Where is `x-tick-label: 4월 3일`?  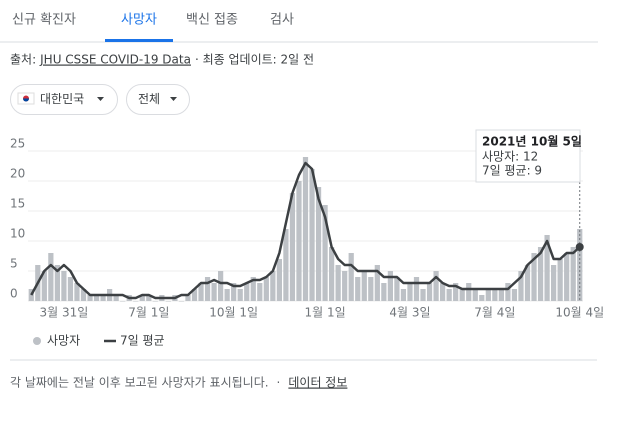 x-tick-label: 4월 3일 is located at coordinates (409, 313).